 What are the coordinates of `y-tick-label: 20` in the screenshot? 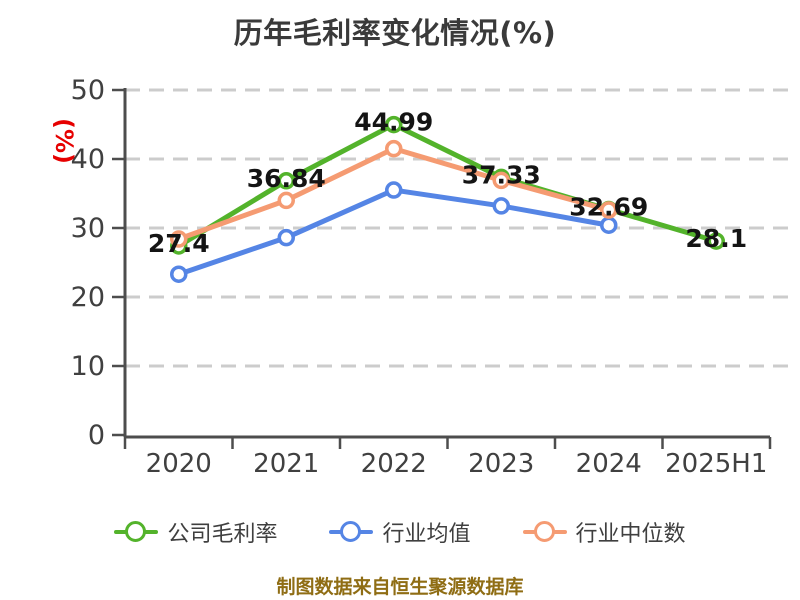 It's located at (88, 297).